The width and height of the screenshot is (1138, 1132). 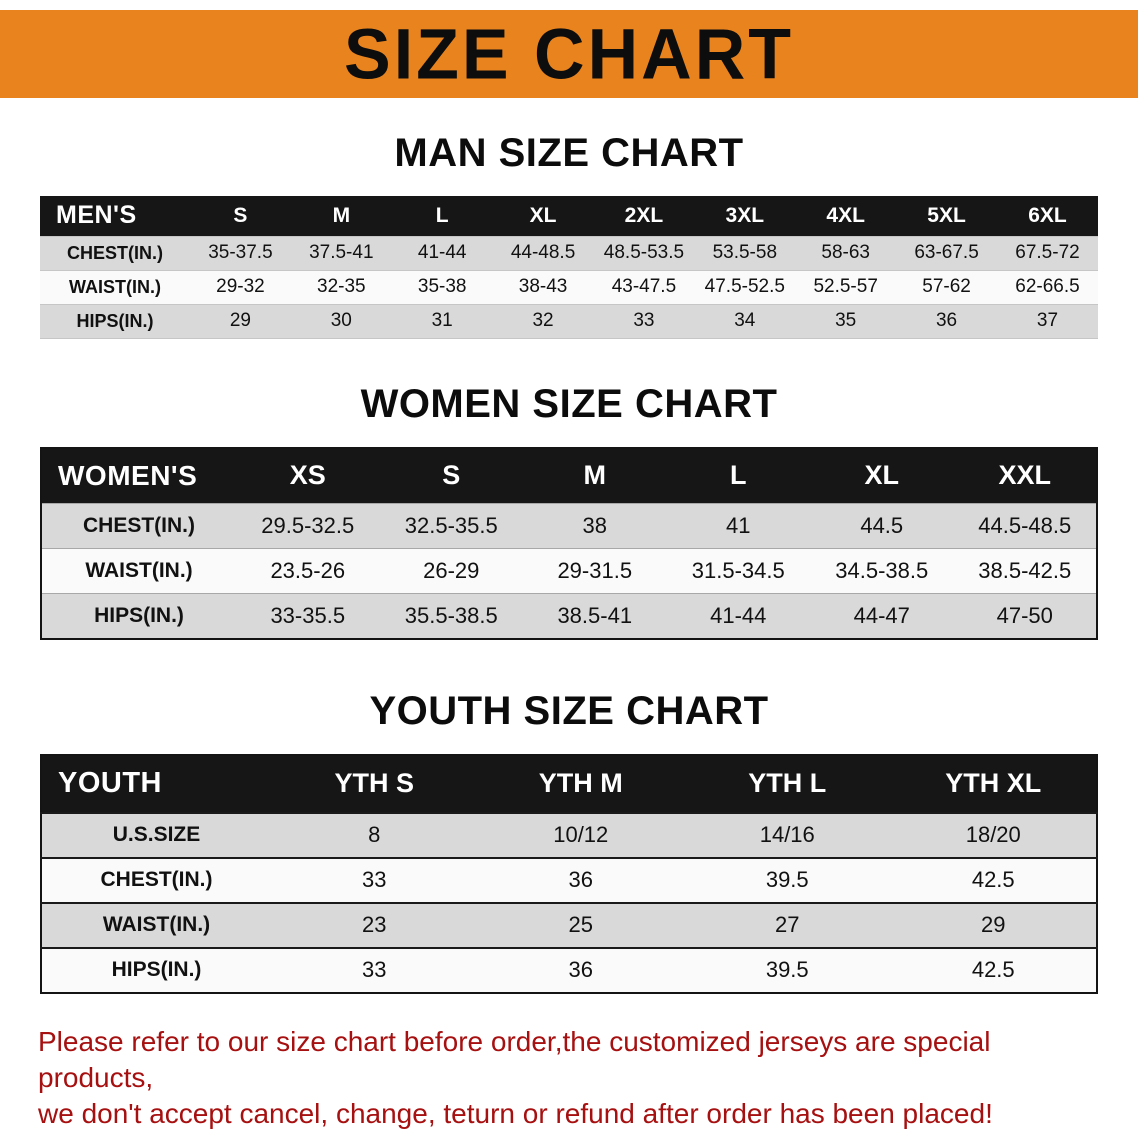 What do you see at coordinates (1047, 321) in the screenshot?
I see `size-value: 37` at bounding box center [1047, 321].